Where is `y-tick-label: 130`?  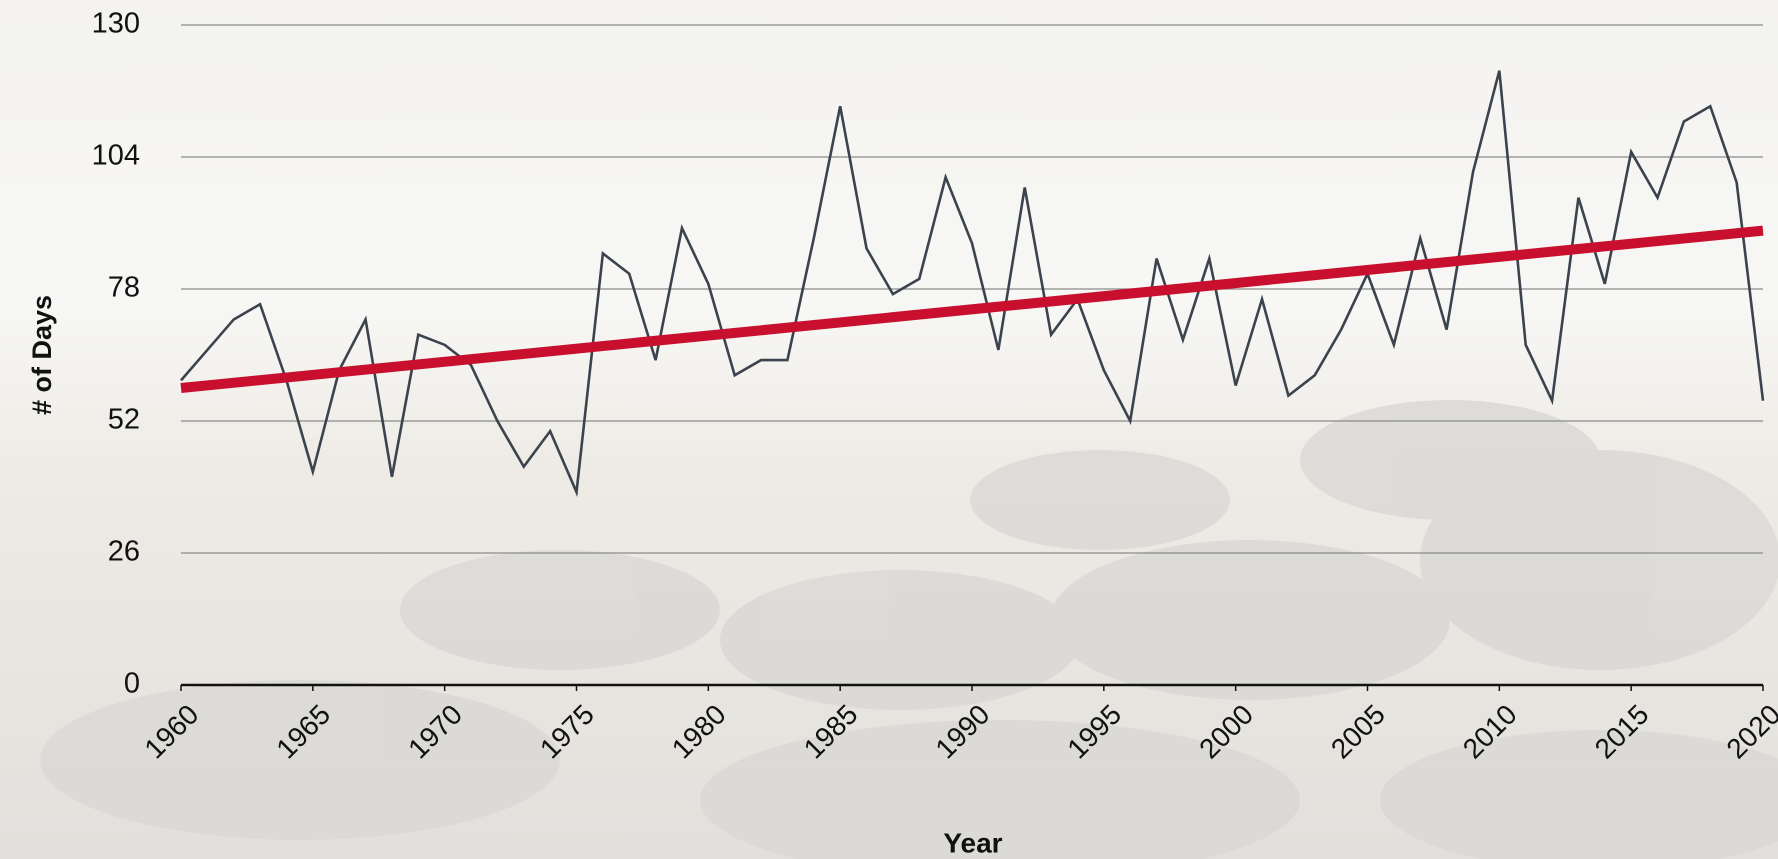 y-tick-label: 130 is located at coordinates (116, 24).